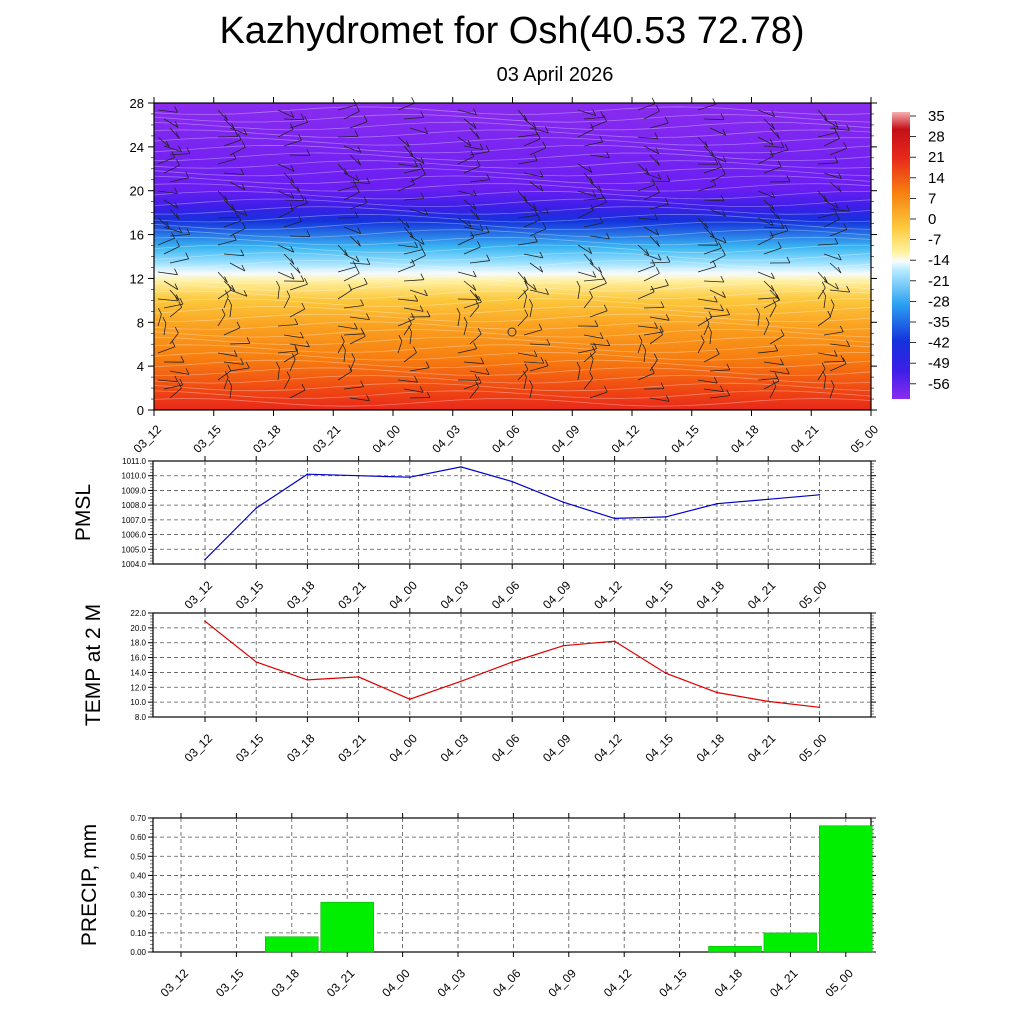  I want to click on colorbar-label: -14, so click(939, 260).